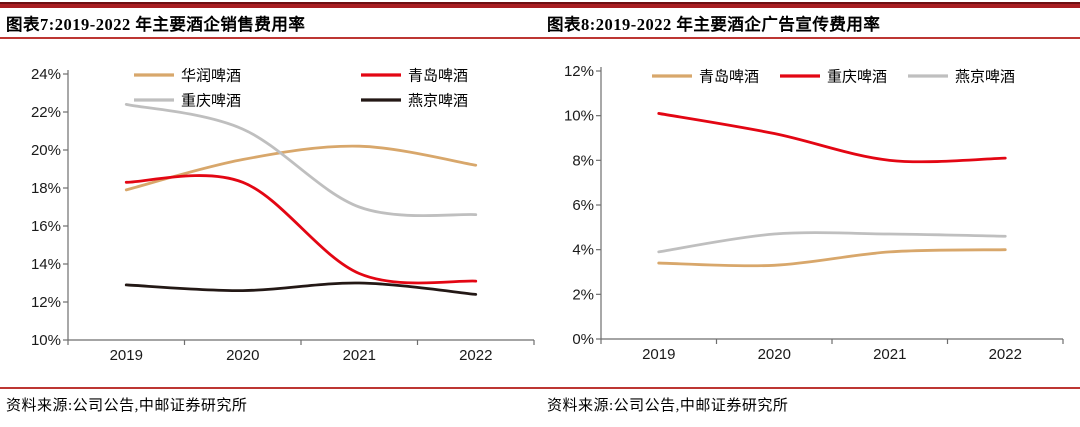 Image resolution: width=1080 pixels, height=427 pixels. What do you see at coordinates (714, 24) in the screenshot?
I see `figure8-title: 图表8:2019-2022 年主要酒企广告宣传费用率` at bounding box center [714, 24].